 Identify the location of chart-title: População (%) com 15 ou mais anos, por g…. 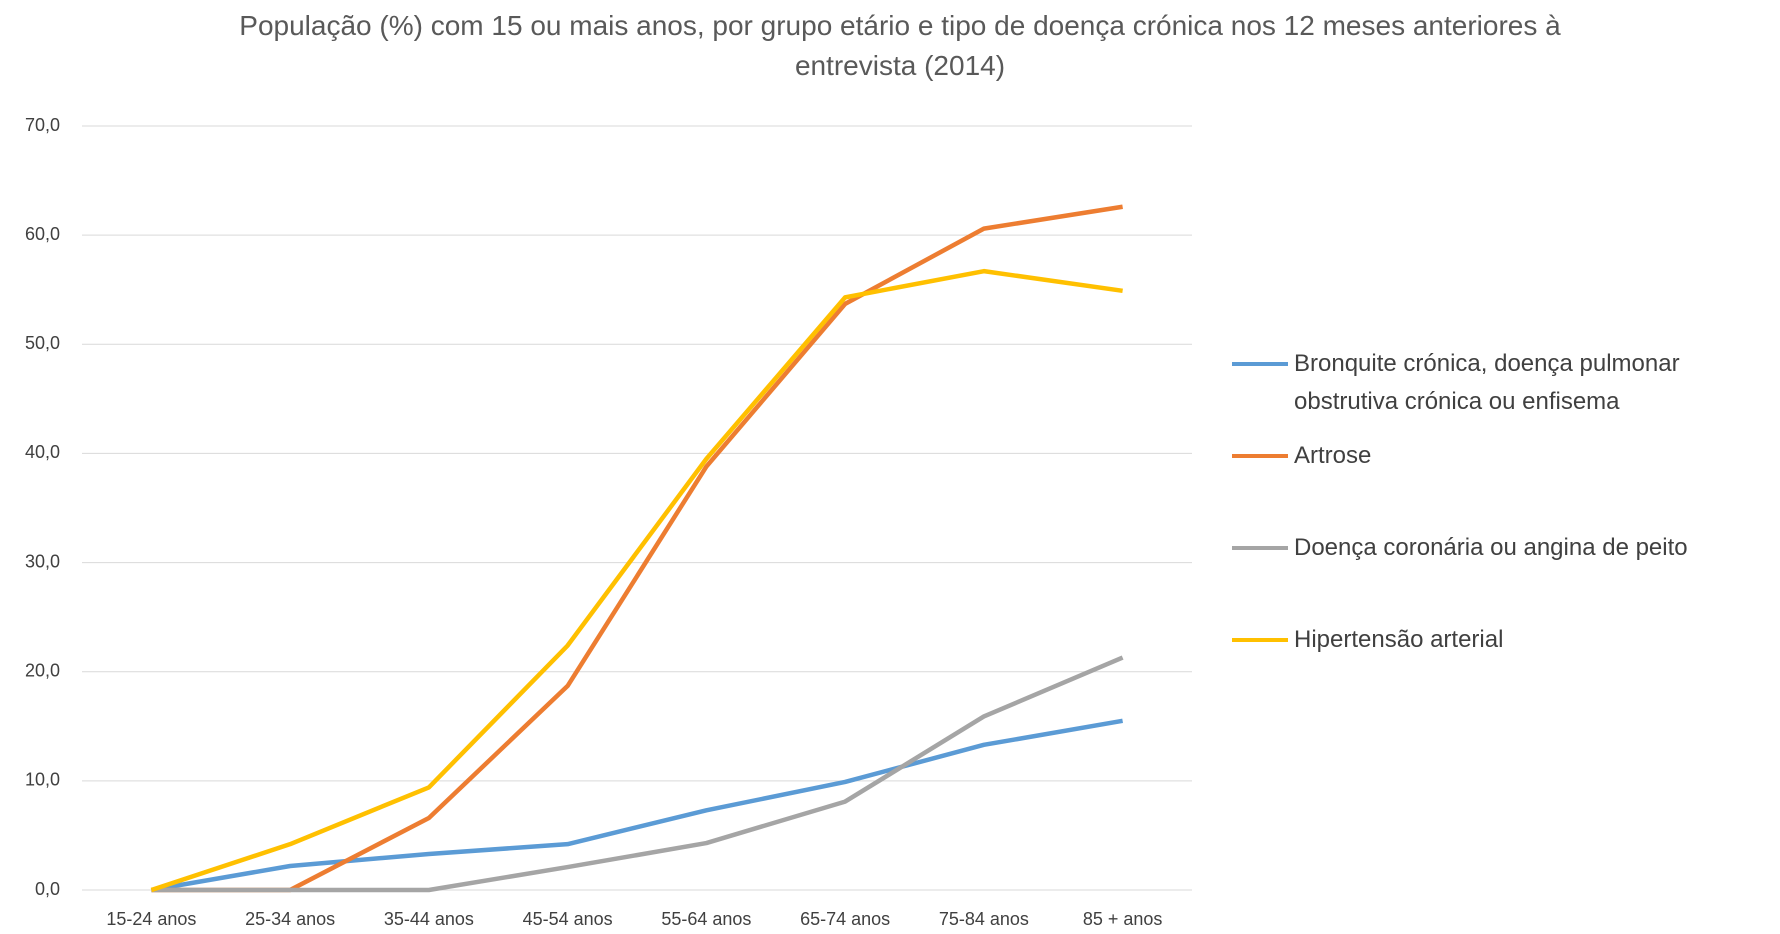
(900, 45).